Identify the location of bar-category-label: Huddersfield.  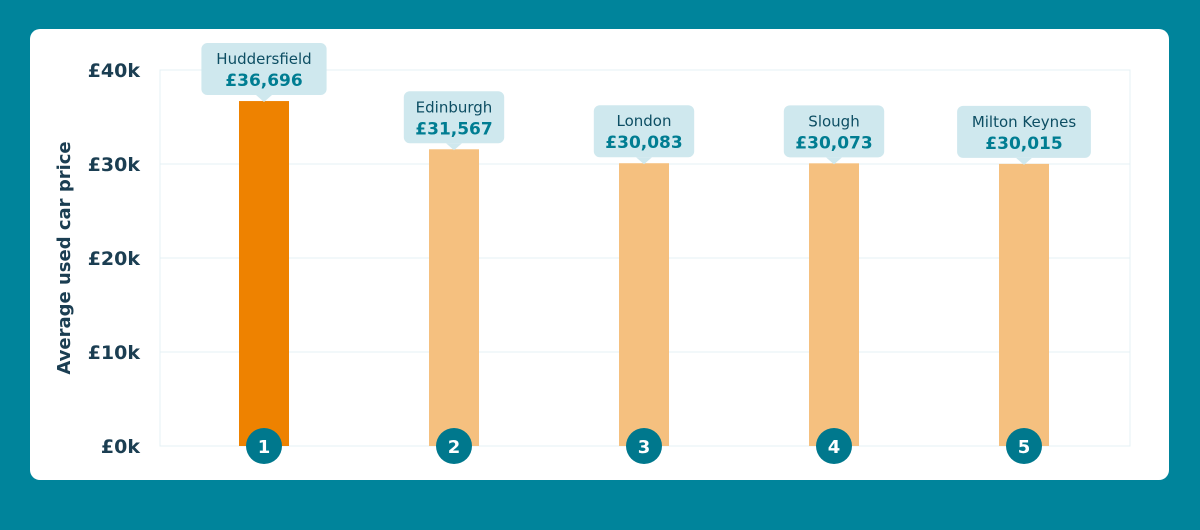
(263, 59).